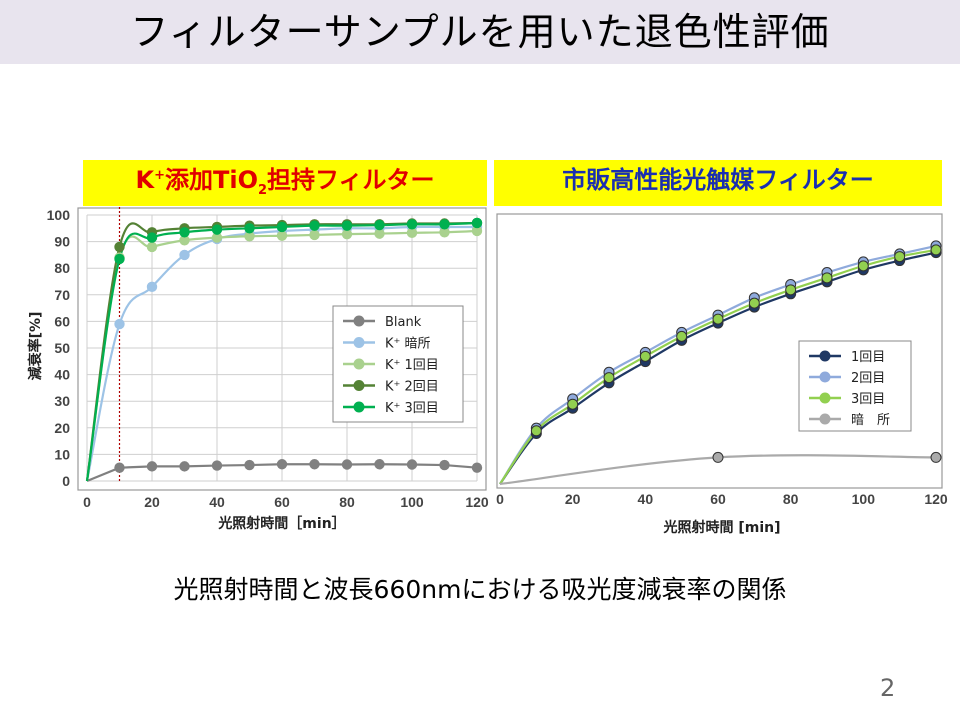 The width and height of the screenshot is (960, 720). Describe the element at coordinates (87, 502) in the screenshot. I see `x-tick-label: 0` at that location.